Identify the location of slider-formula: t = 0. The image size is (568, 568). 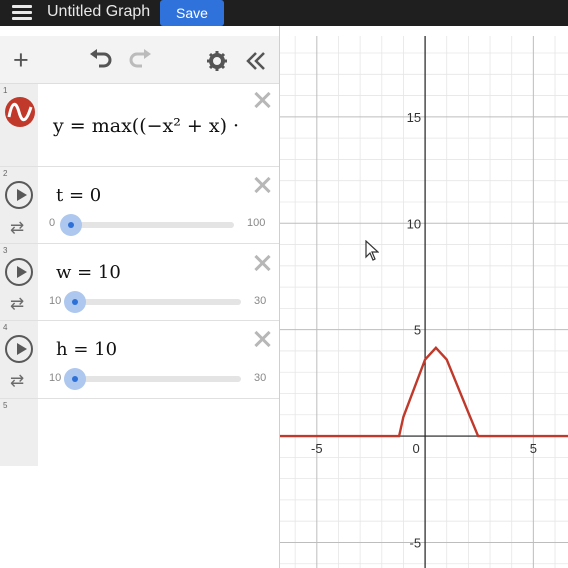
(79, 195).